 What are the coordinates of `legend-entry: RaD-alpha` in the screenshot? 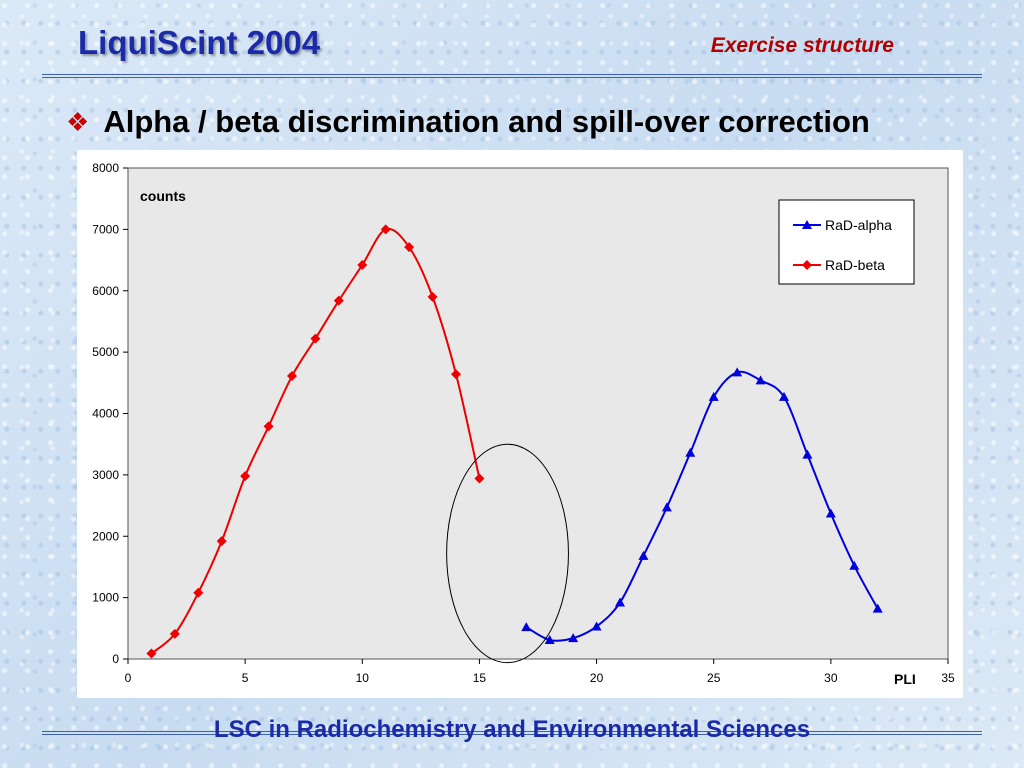 It's located at (858, 225).